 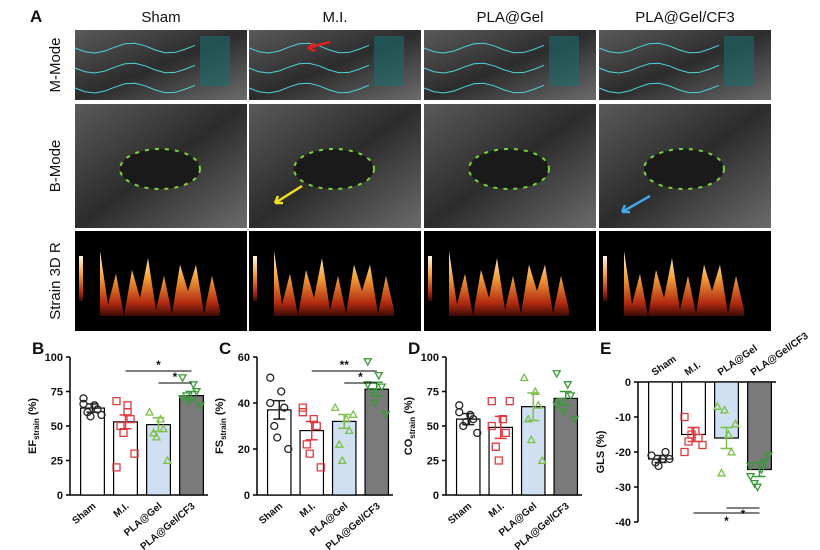 What do you see at coordinates (84, 514) in the screenshot?
I see `x-tick-label: Sham` at bounding box center [84, 514].